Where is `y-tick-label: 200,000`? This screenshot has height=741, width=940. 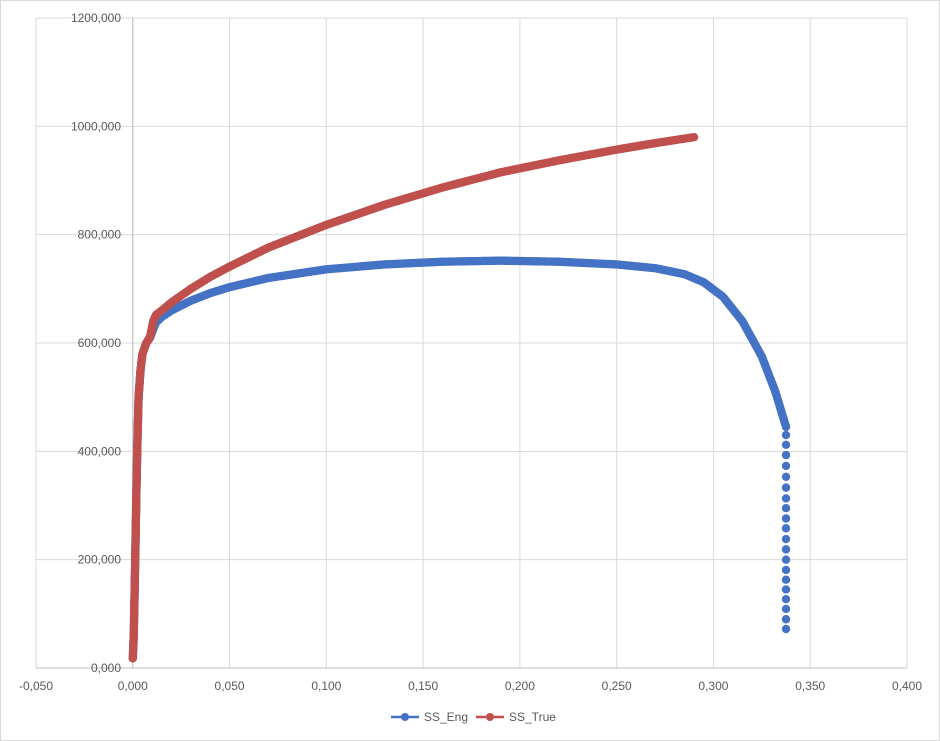
y-tick-label: 200,000 is located at coordinates (100, 560).